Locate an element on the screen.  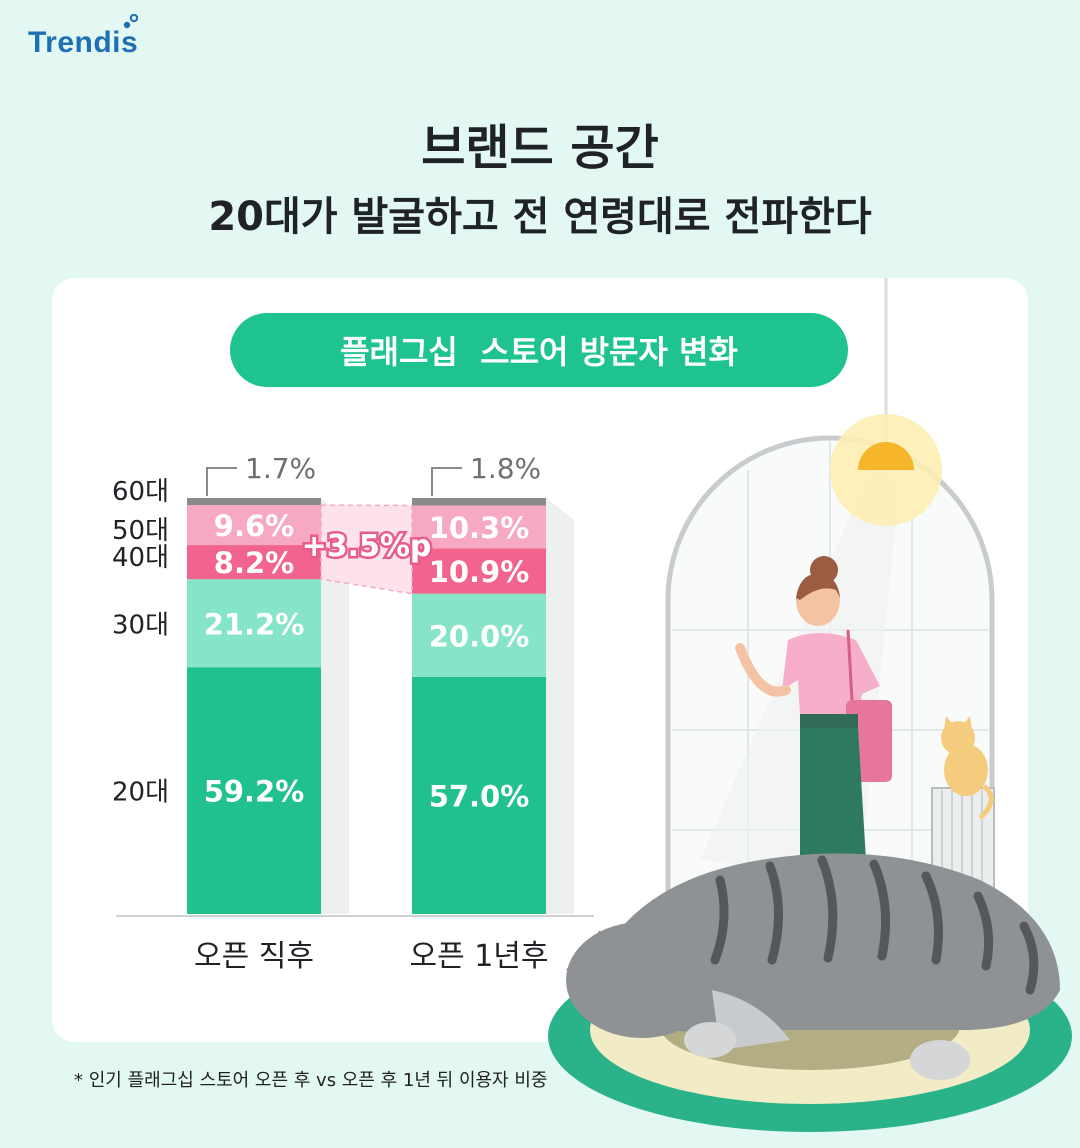
page-subtitle: 20대가 발굴하고 전 연령대로 전파한다 is located at coordinates (540, 217).